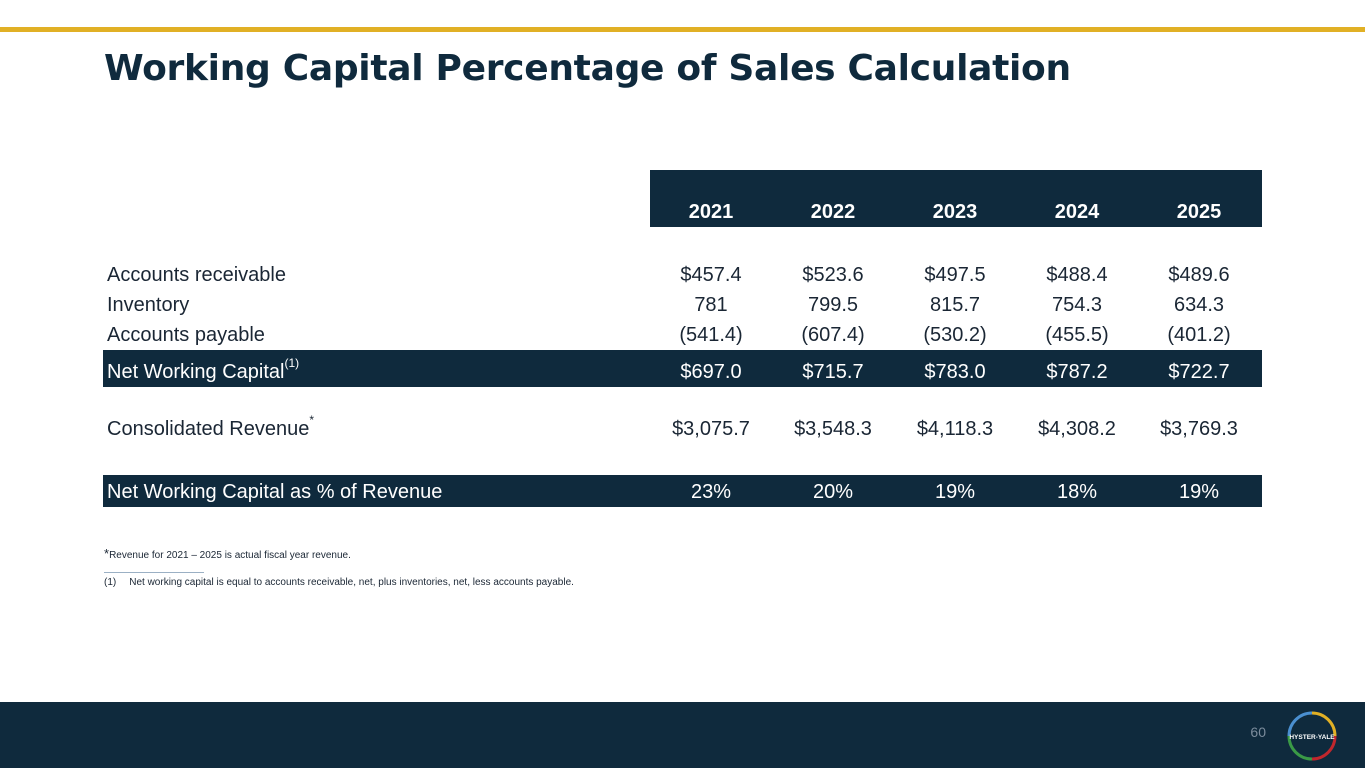 Image resolution: width=1365 pixels, height=768 pixels. What do you see at coordinates (955, 275) in the screenshot?
I see `accounts-receivable-2023: $497.5` at bounding box center [955, 275].